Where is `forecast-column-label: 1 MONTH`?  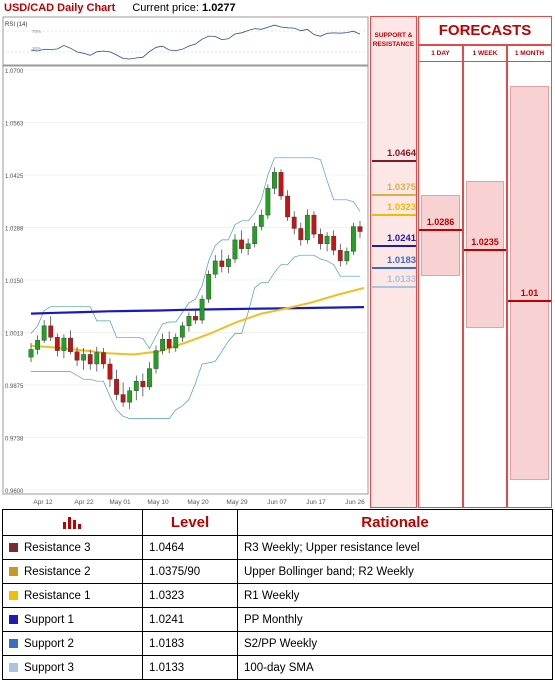 forecast-column-label: 1 MONTH is located at coordinates (529, 54).